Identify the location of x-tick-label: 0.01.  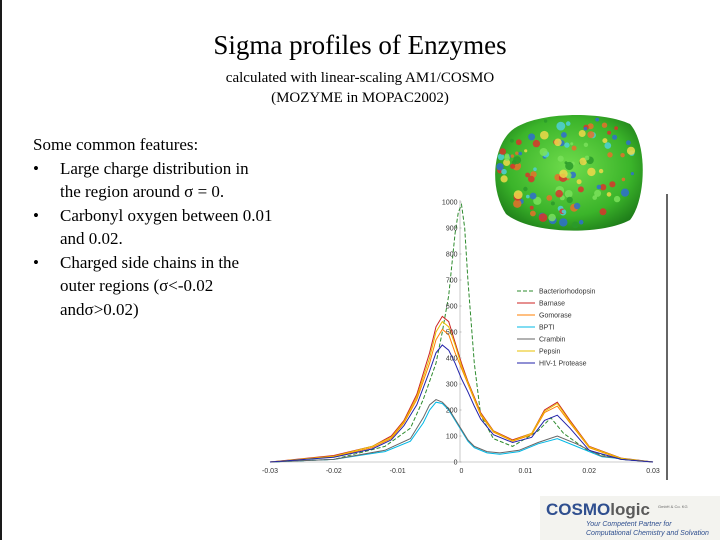
(526, 471).